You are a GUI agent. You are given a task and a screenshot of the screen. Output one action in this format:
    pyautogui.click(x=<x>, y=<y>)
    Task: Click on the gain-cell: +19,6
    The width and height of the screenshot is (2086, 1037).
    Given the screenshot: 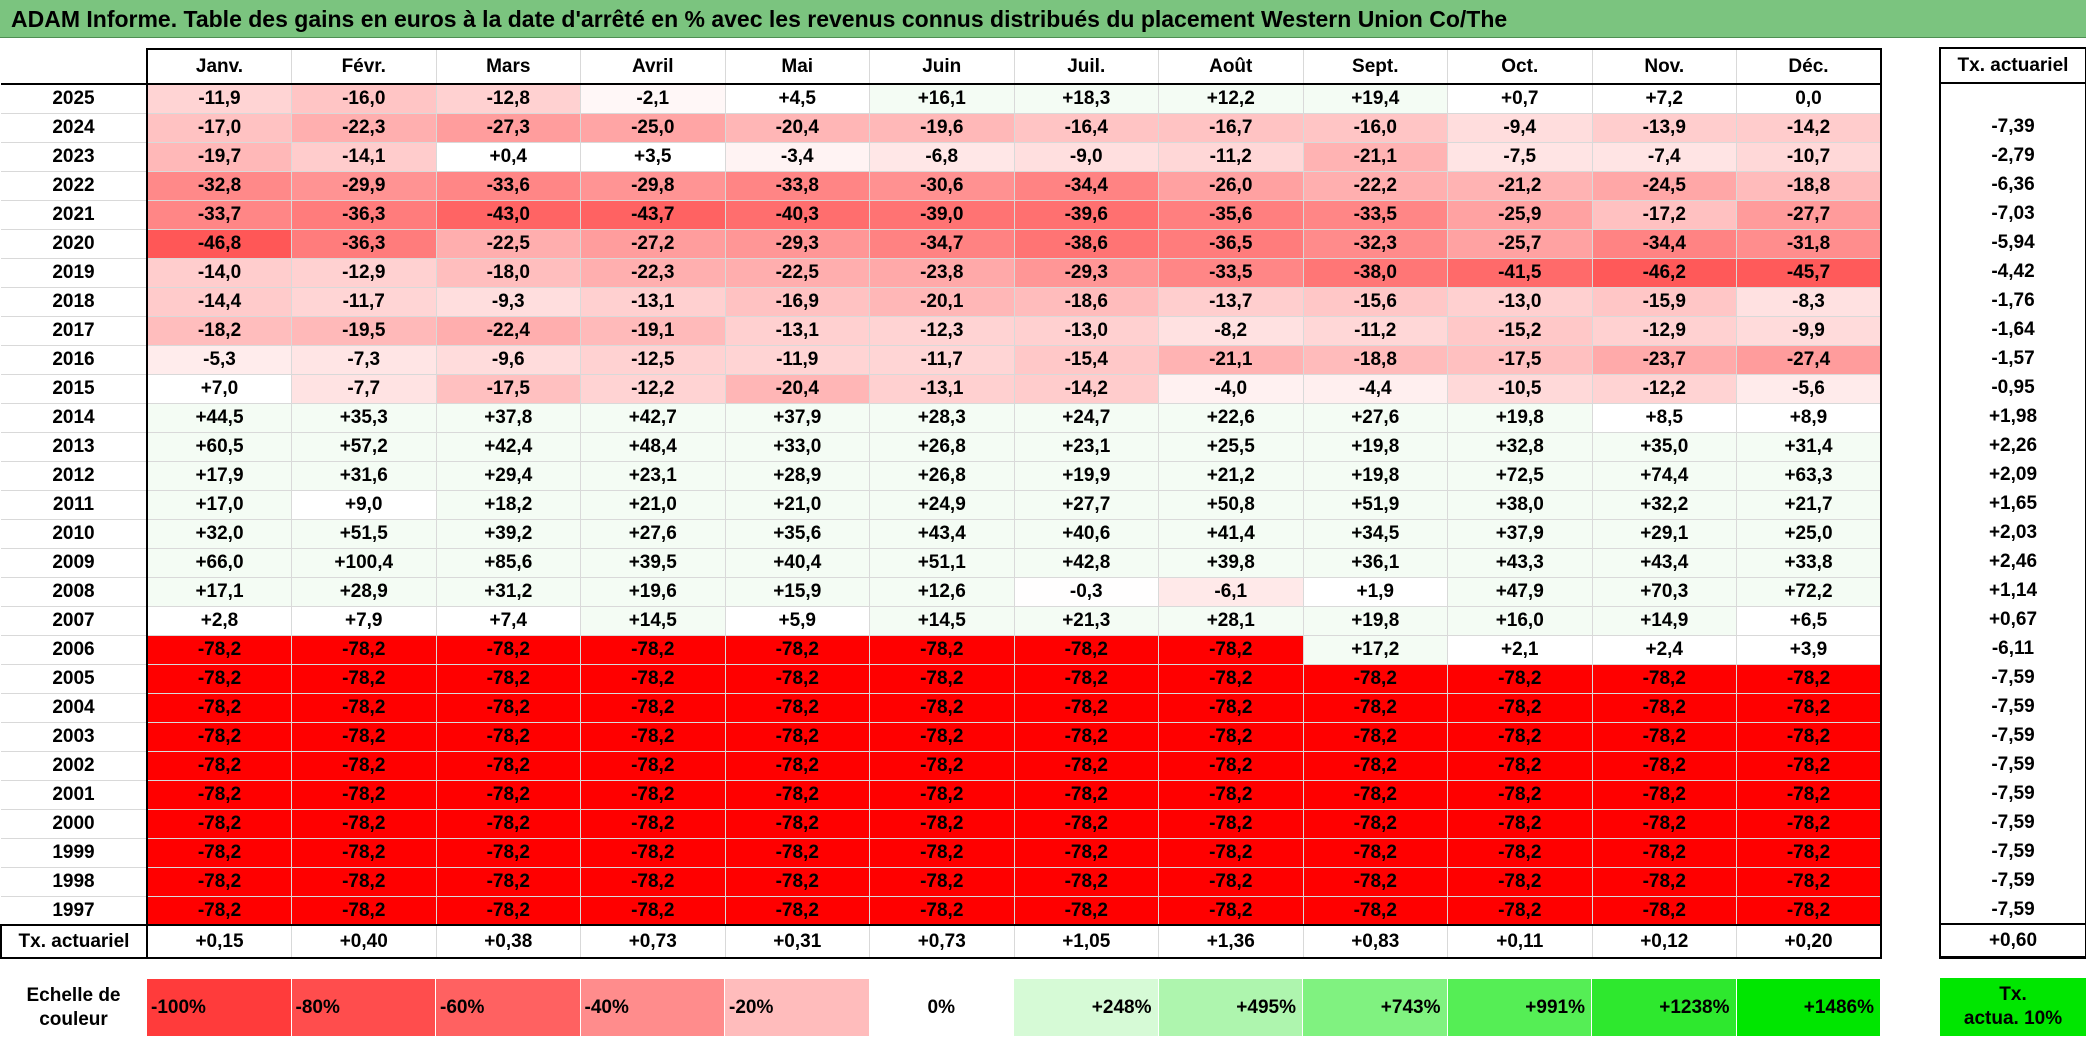 What is the action you would take?
    pyautogui.click(x=653, y=591)
    